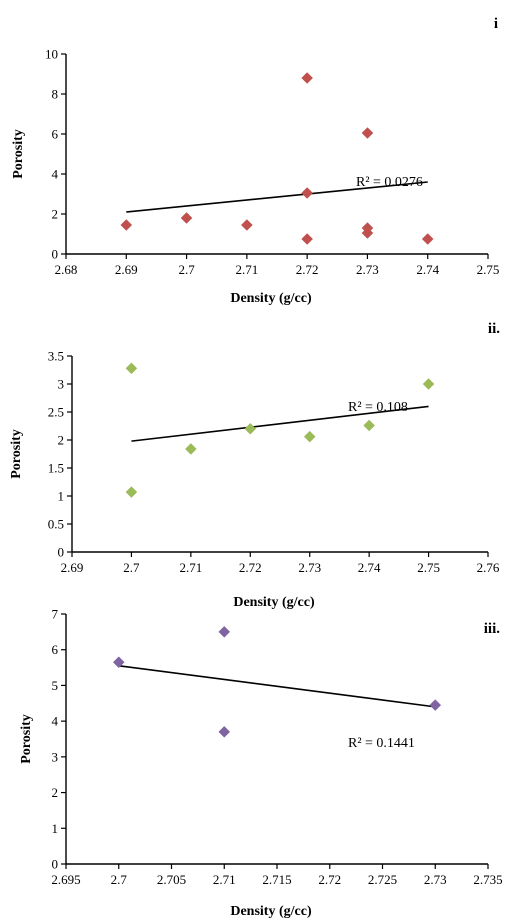 The image size is (528, 920). Describe the element at coordinates (65, 879) in the screenshot. I see `x-tick-label: 2.695` at that location.